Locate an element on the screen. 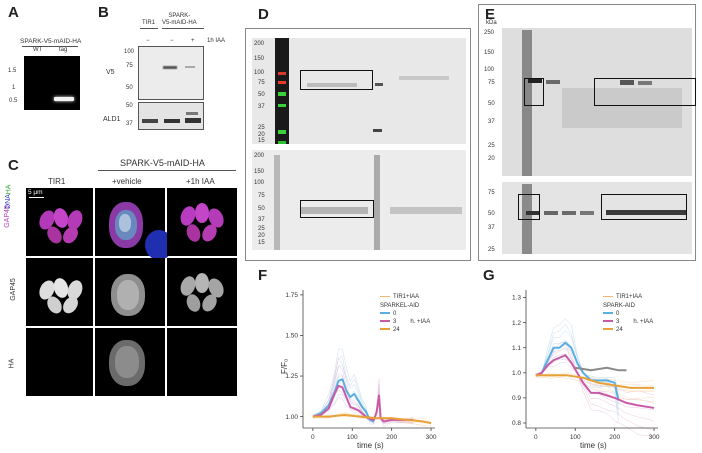 The image size is (702, 453). d-bot-m7: 25 is located at coordinates (261, 229).